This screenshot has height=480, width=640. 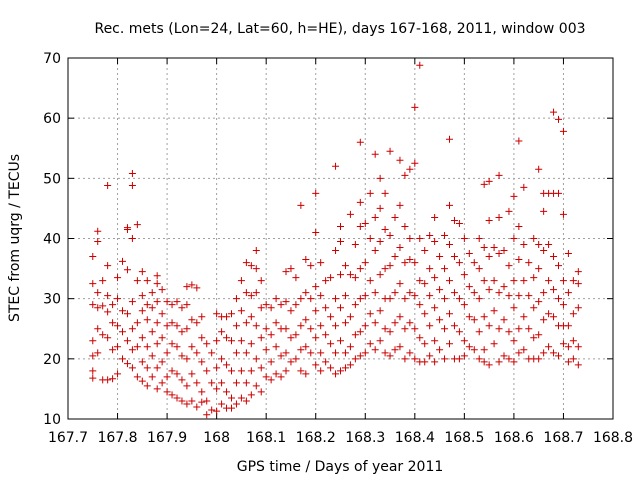 What do you see at coordinates (52, 179) in the screenshot?
I see `y-tick-label: 50` at bounding box center [52, 179].